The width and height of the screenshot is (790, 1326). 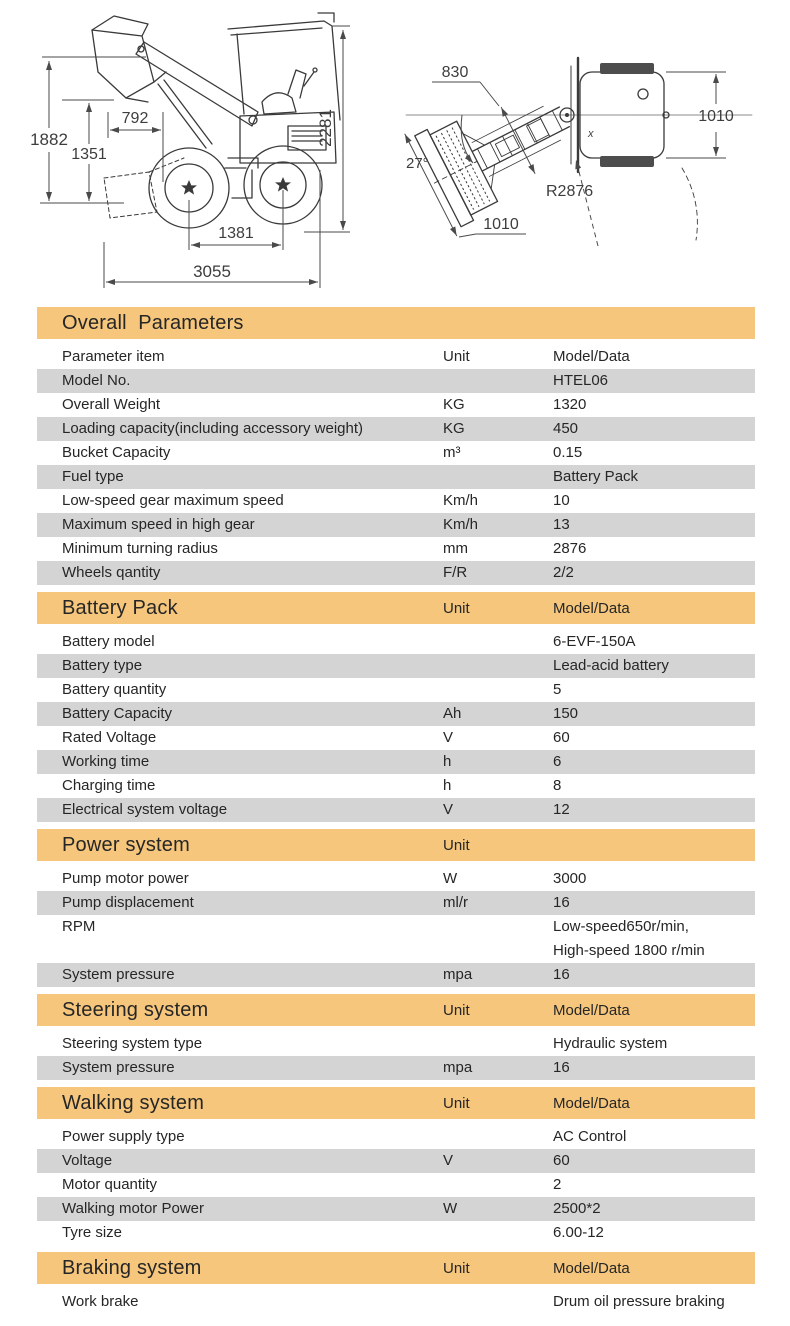 What do you see at coordinates (596, 476) in the screenshot?
I see `param-value: Battery Pack` at bounding box center [596, 476].